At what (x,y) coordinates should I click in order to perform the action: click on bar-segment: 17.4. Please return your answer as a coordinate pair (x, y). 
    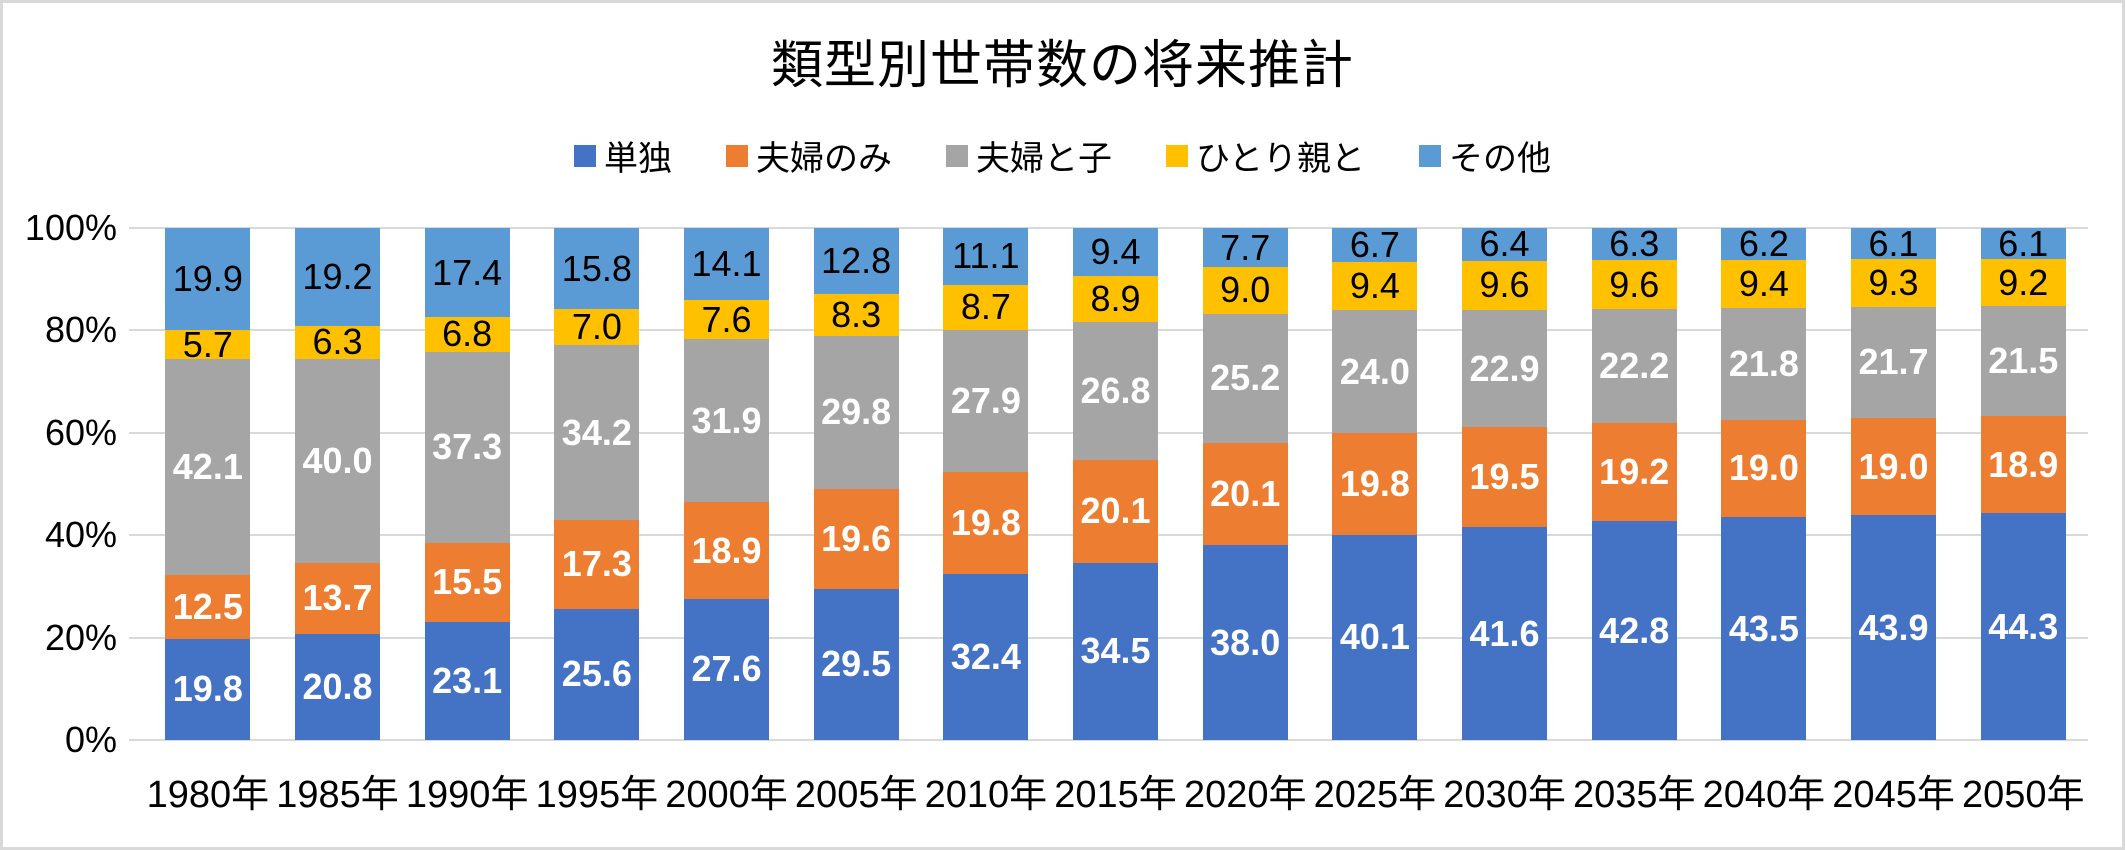
    Looking at the image, I should click on (467, 273).